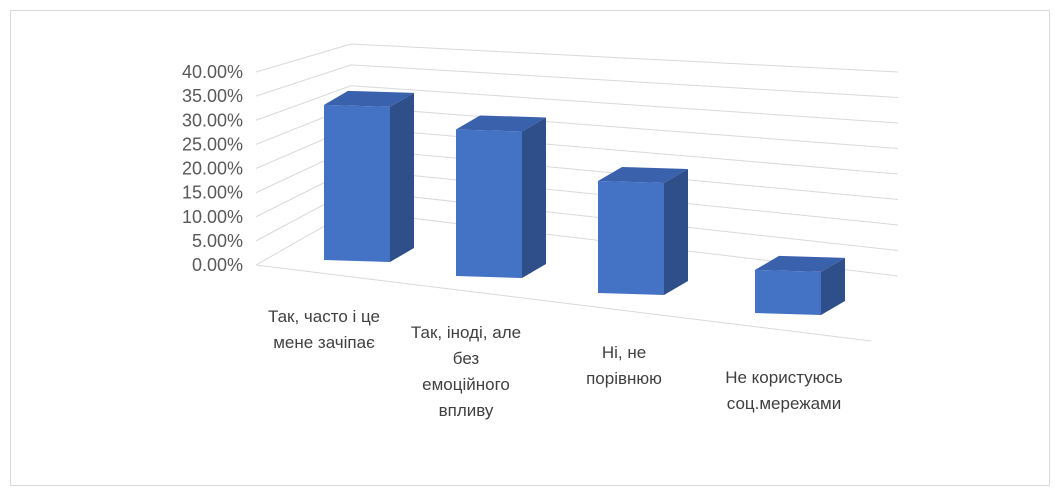 This screenshot has height=490, width=1060. Describe the element at coordinates (466, 410) in the screenshot. I see `category-label-line: впливу` at that location.